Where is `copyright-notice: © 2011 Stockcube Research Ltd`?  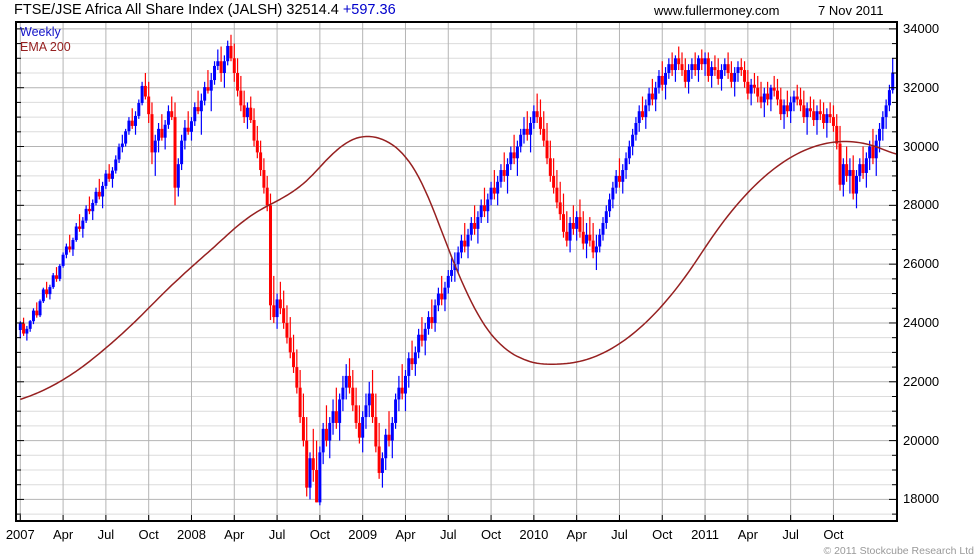
copyright-notice: © 2011 Stockcube Research Ltd is located at coordinates (898, 551).